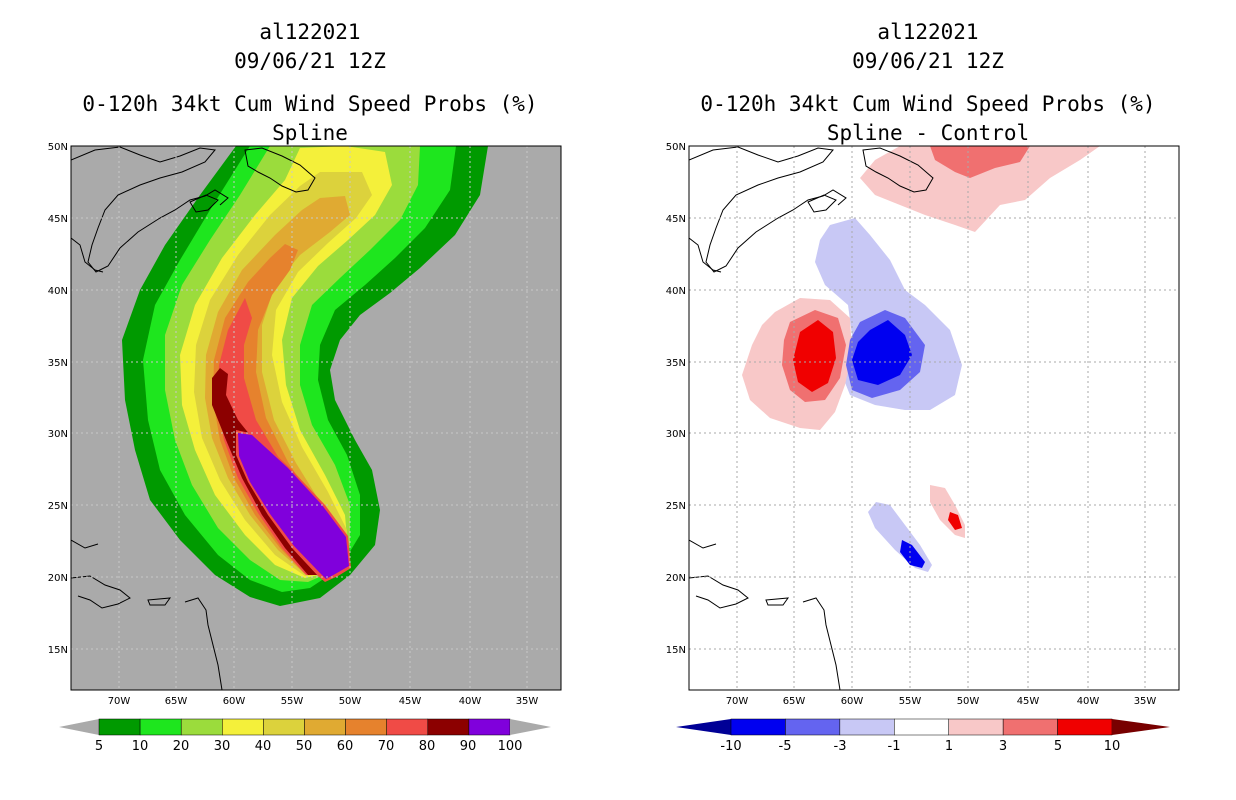 The width and height of the screenshot is (1236, 800). What do you see at coordinates (193, 418) in the screenshot?
I see `left-coastlines` at bounding box center [193, 418].